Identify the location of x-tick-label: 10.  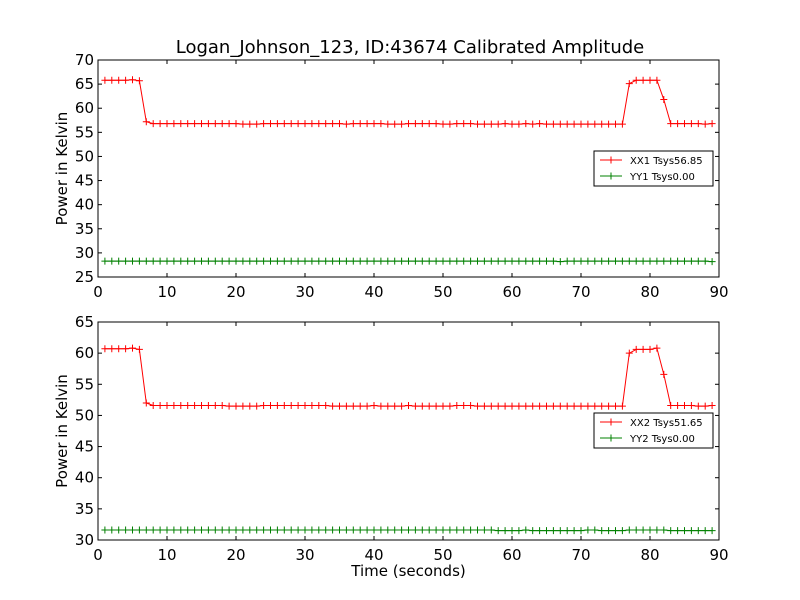
(166, 555).